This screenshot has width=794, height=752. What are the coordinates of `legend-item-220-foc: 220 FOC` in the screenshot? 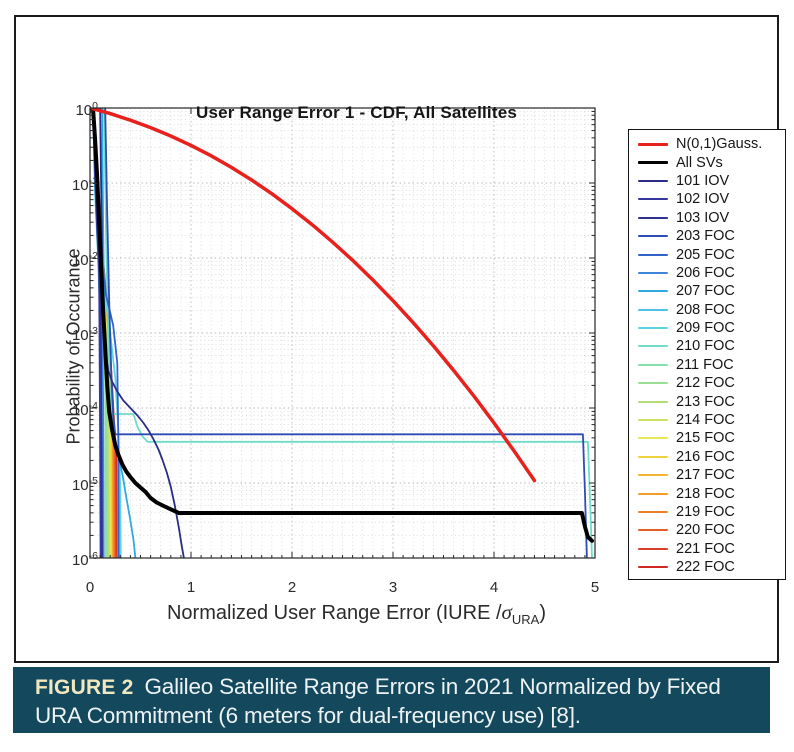 It's located at (711, 530).